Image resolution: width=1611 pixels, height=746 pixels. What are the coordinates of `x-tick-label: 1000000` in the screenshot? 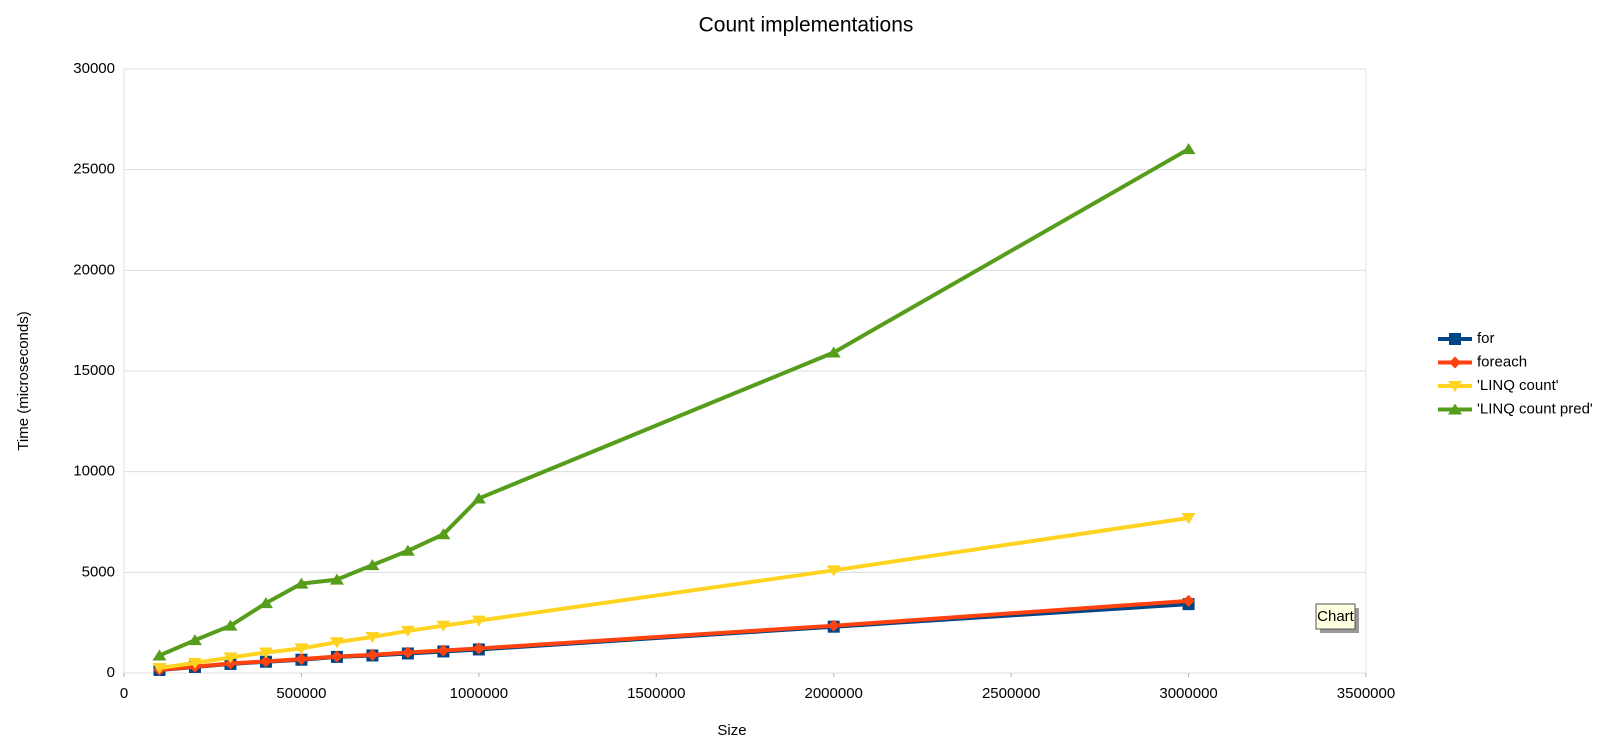 It's located at (479, 693).